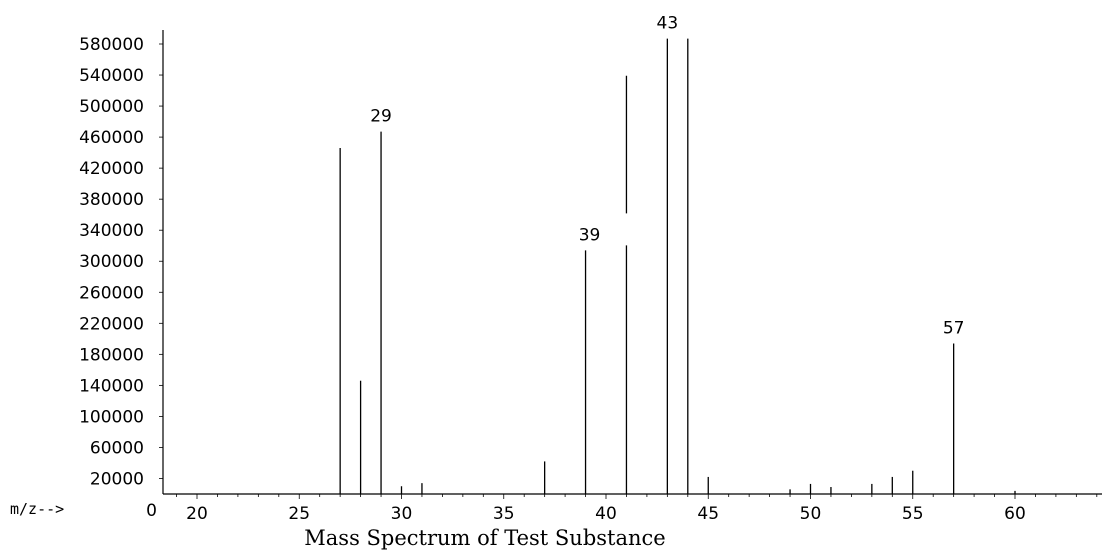 The height and width of the screenshot is (556, 1106). Describe the element at coordinates (111, 262) in the screenshot. I see `y-tick-label: 300000` at that location.